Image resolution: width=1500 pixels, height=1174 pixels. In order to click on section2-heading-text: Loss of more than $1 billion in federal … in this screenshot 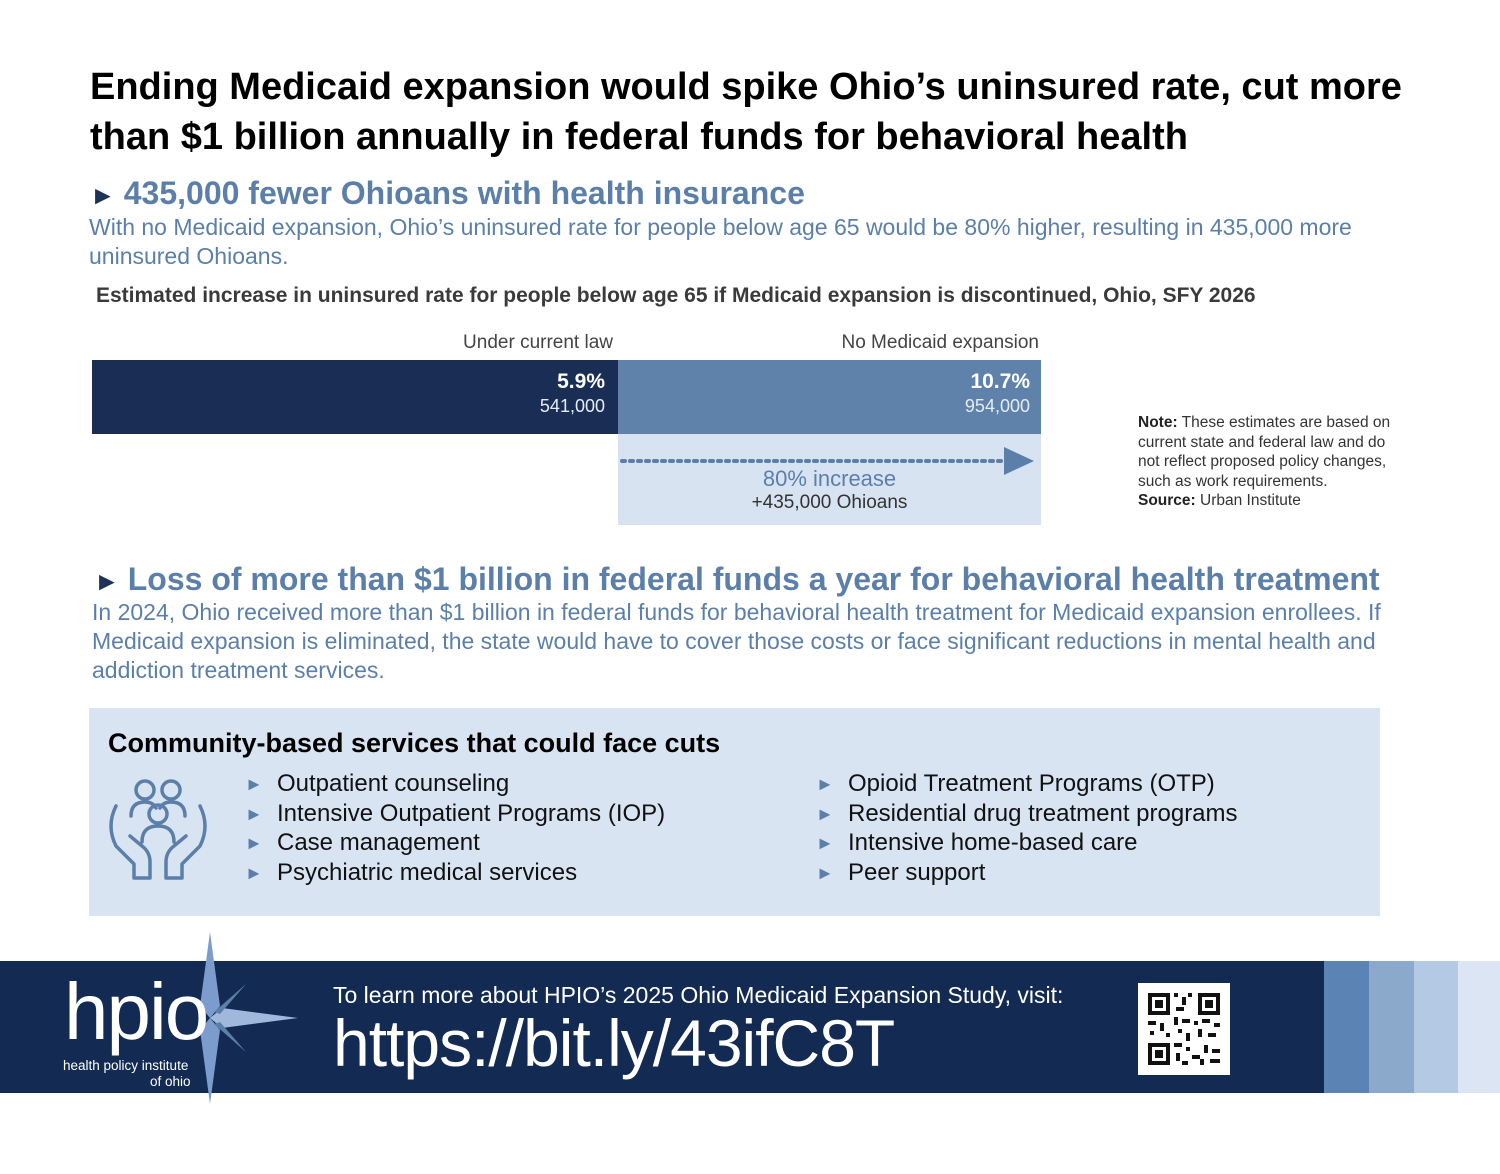, I will do `click(753, 579)`.